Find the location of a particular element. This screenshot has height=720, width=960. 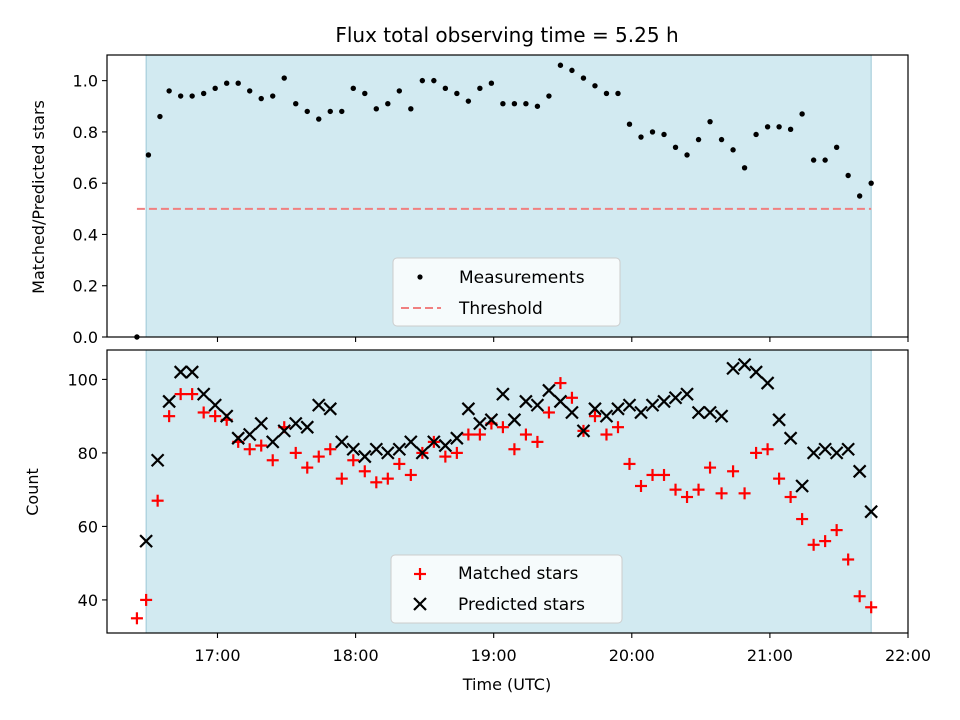

top-chart-title: Flux total observing time = 5.25 h is located at coordinates (506, 35).